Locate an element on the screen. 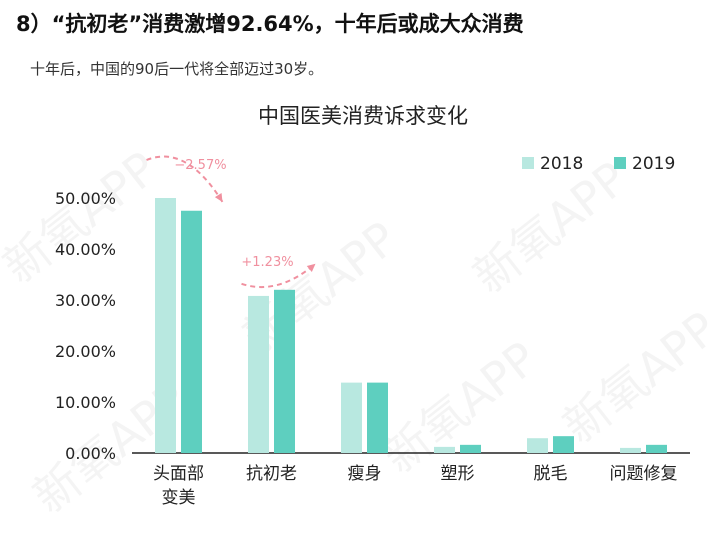  y-tick-label: 40.00% is located at coordinates (85, 249).